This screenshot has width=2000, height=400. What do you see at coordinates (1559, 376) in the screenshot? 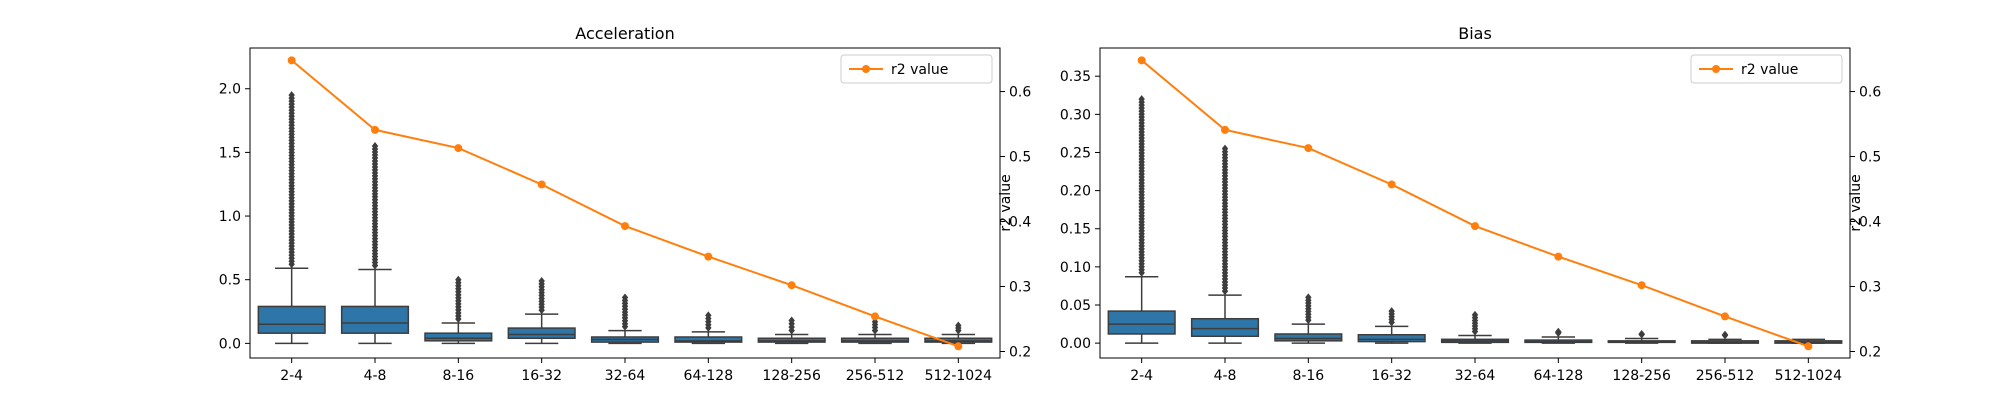
I see `x-tick-label: 64-128` at bounding box center [1559, 376].